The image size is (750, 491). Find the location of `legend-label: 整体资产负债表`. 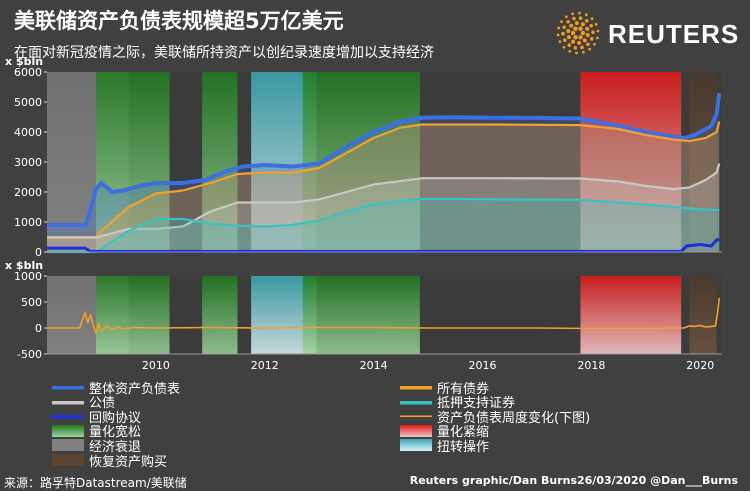

legend-label: 整体资产负债表 is located at coordinates (135, 389).